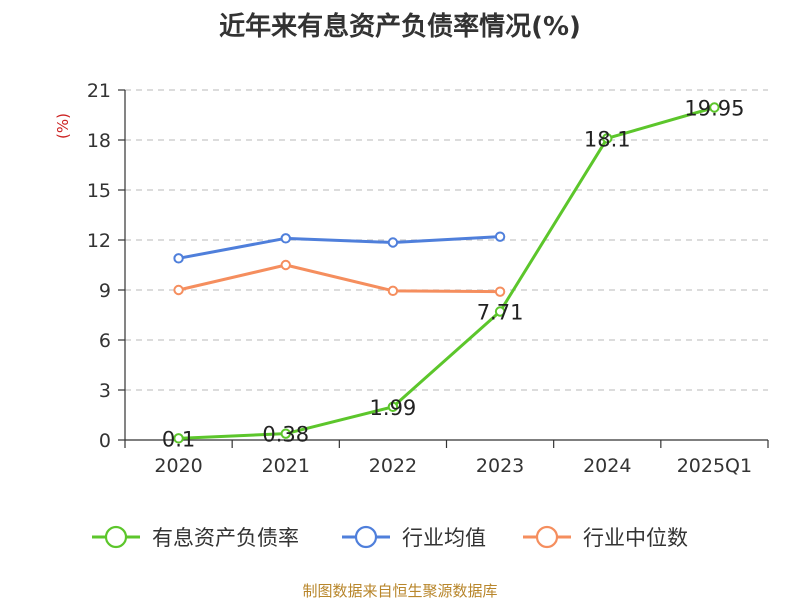 This screenshot has width=800, height=601. Describe the element at coordinates (225, 538) in the screenshot. I see `legend-label: 有息资产负债率` at that location.